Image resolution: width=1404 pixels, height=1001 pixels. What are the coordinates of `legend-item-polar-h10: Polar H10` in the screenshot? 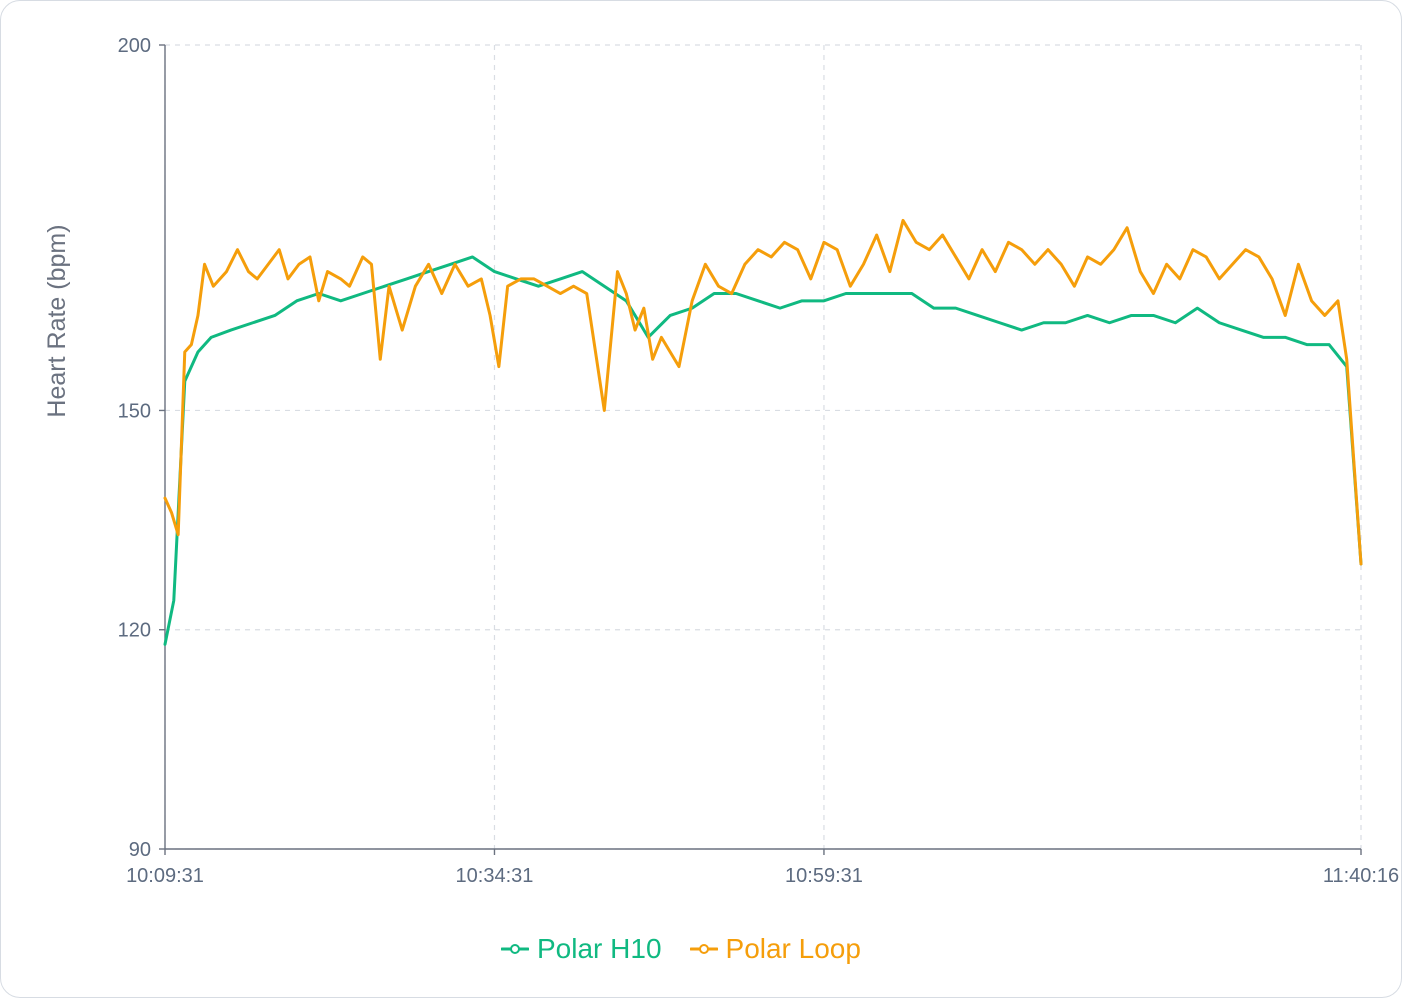 It's located at (581, 949).